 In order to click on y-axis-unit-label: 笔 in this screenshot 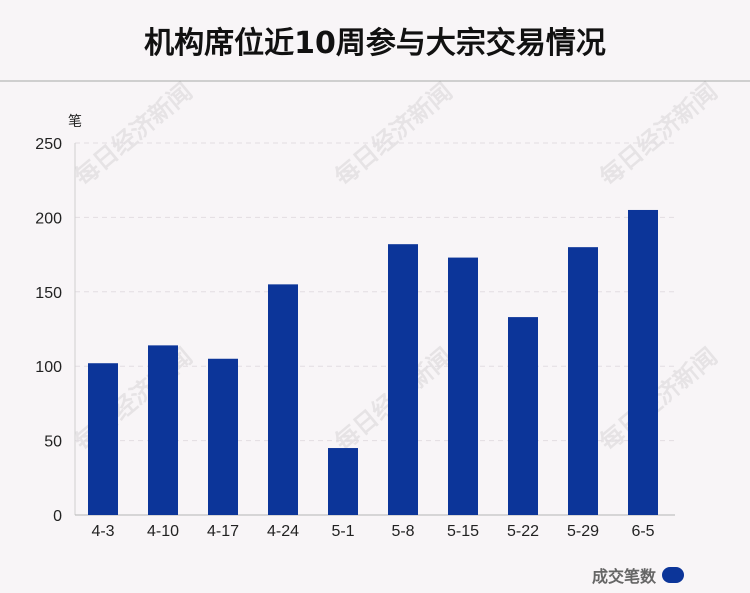, I will do `click(75, 122)`.